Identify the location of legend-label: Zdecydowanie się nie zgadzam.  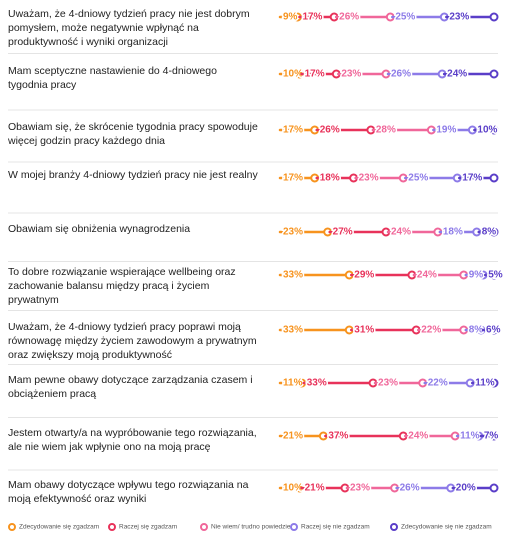
(446, 527).